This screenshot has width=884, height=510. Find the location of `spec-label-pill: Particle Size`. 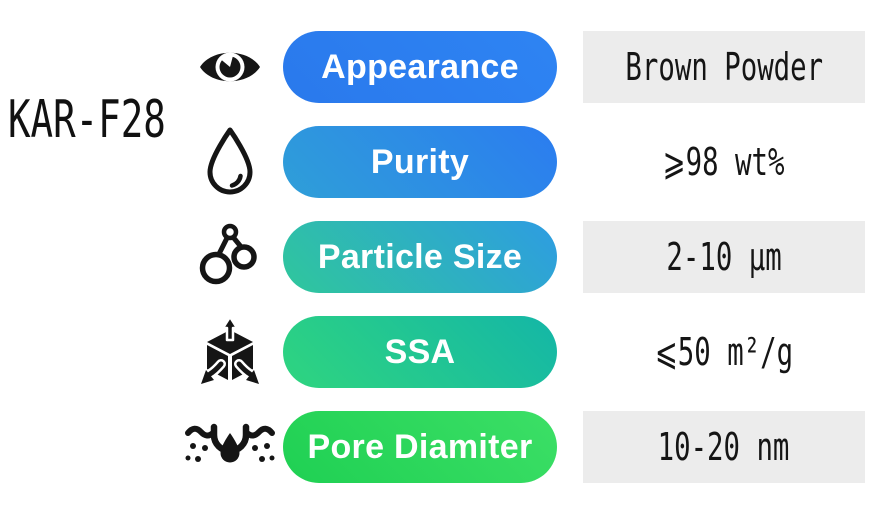

spec-label-pill: Particle Size is located at coordinates (420, 257).